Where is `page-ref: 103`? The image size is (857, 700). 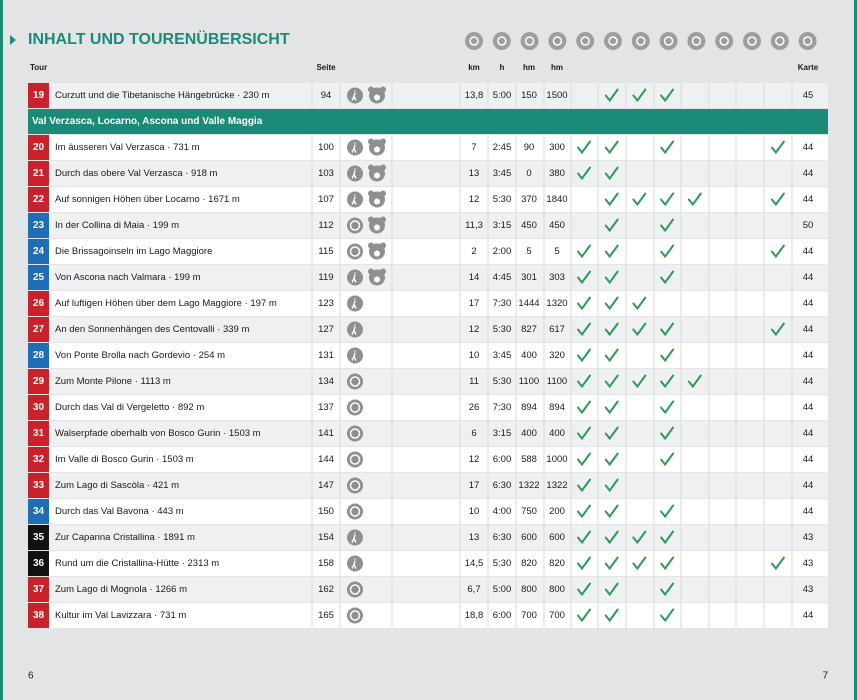
page-ref: 103 is located at coordinates (326, 173).